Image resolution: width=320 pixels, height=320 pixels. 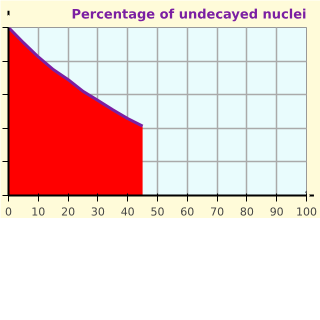 What do you see at coordinates (247, 212) in the screenshot?
I see `x-tick-label: 80` at bounding box center [247, 212].